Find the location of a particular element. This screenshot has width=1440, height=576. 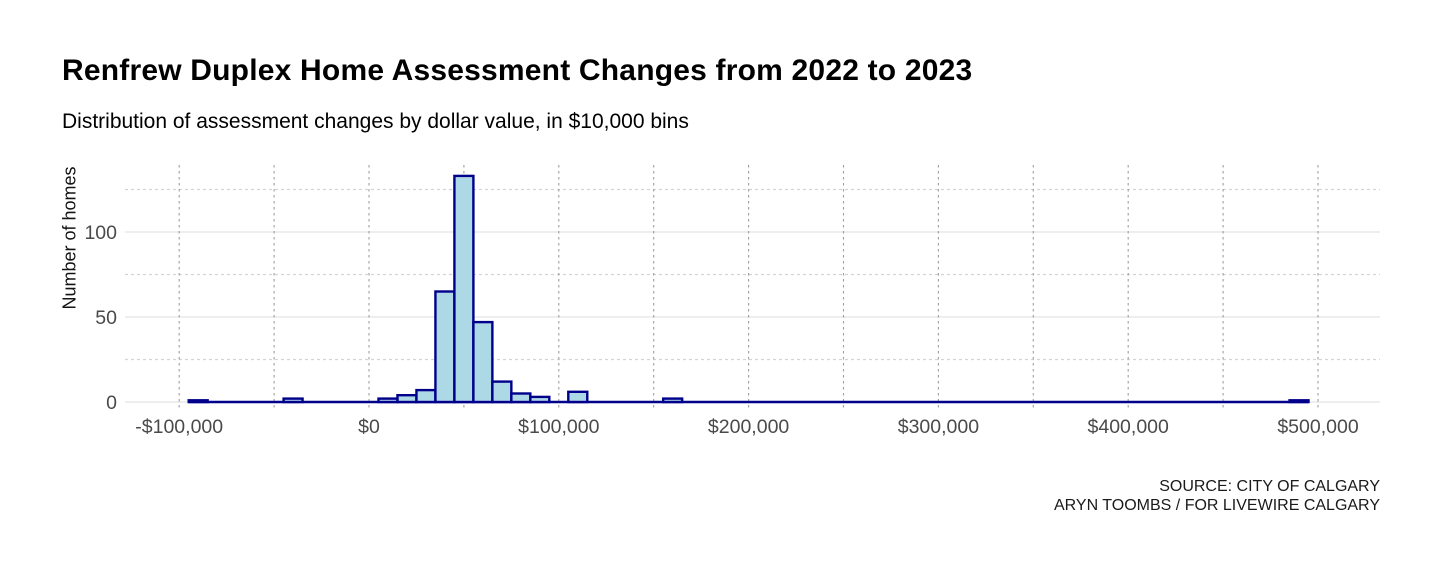

x-tick-label: $400,000 is located at coordinates (1128, 427).